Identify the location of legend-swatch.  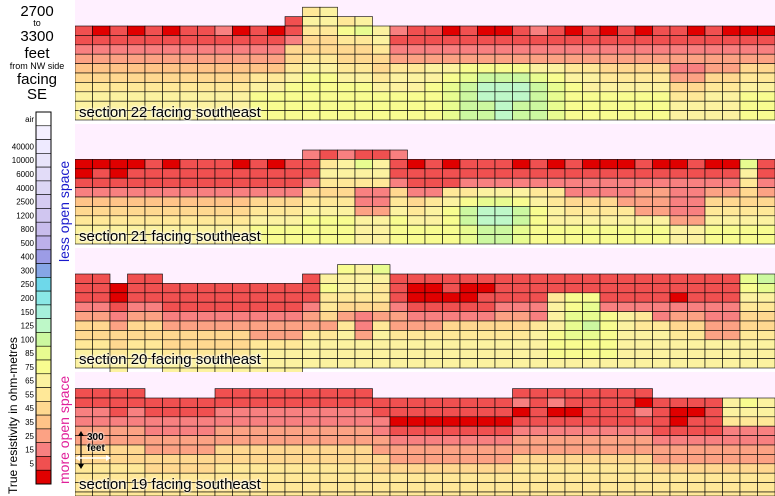
(43, 146).